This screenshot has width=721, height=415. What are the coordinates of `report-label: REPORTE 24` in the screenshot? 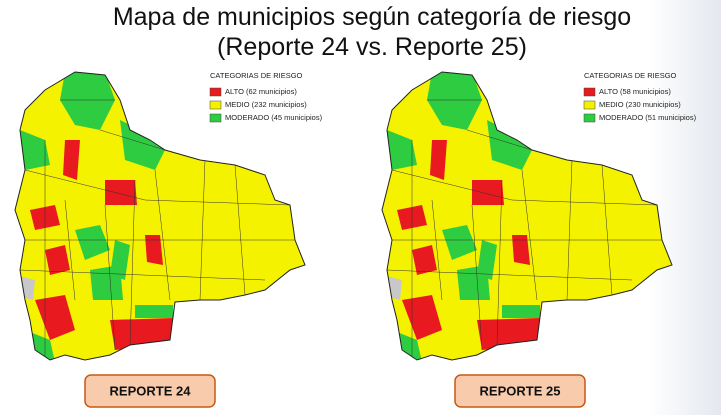 It's located at (151, 390).